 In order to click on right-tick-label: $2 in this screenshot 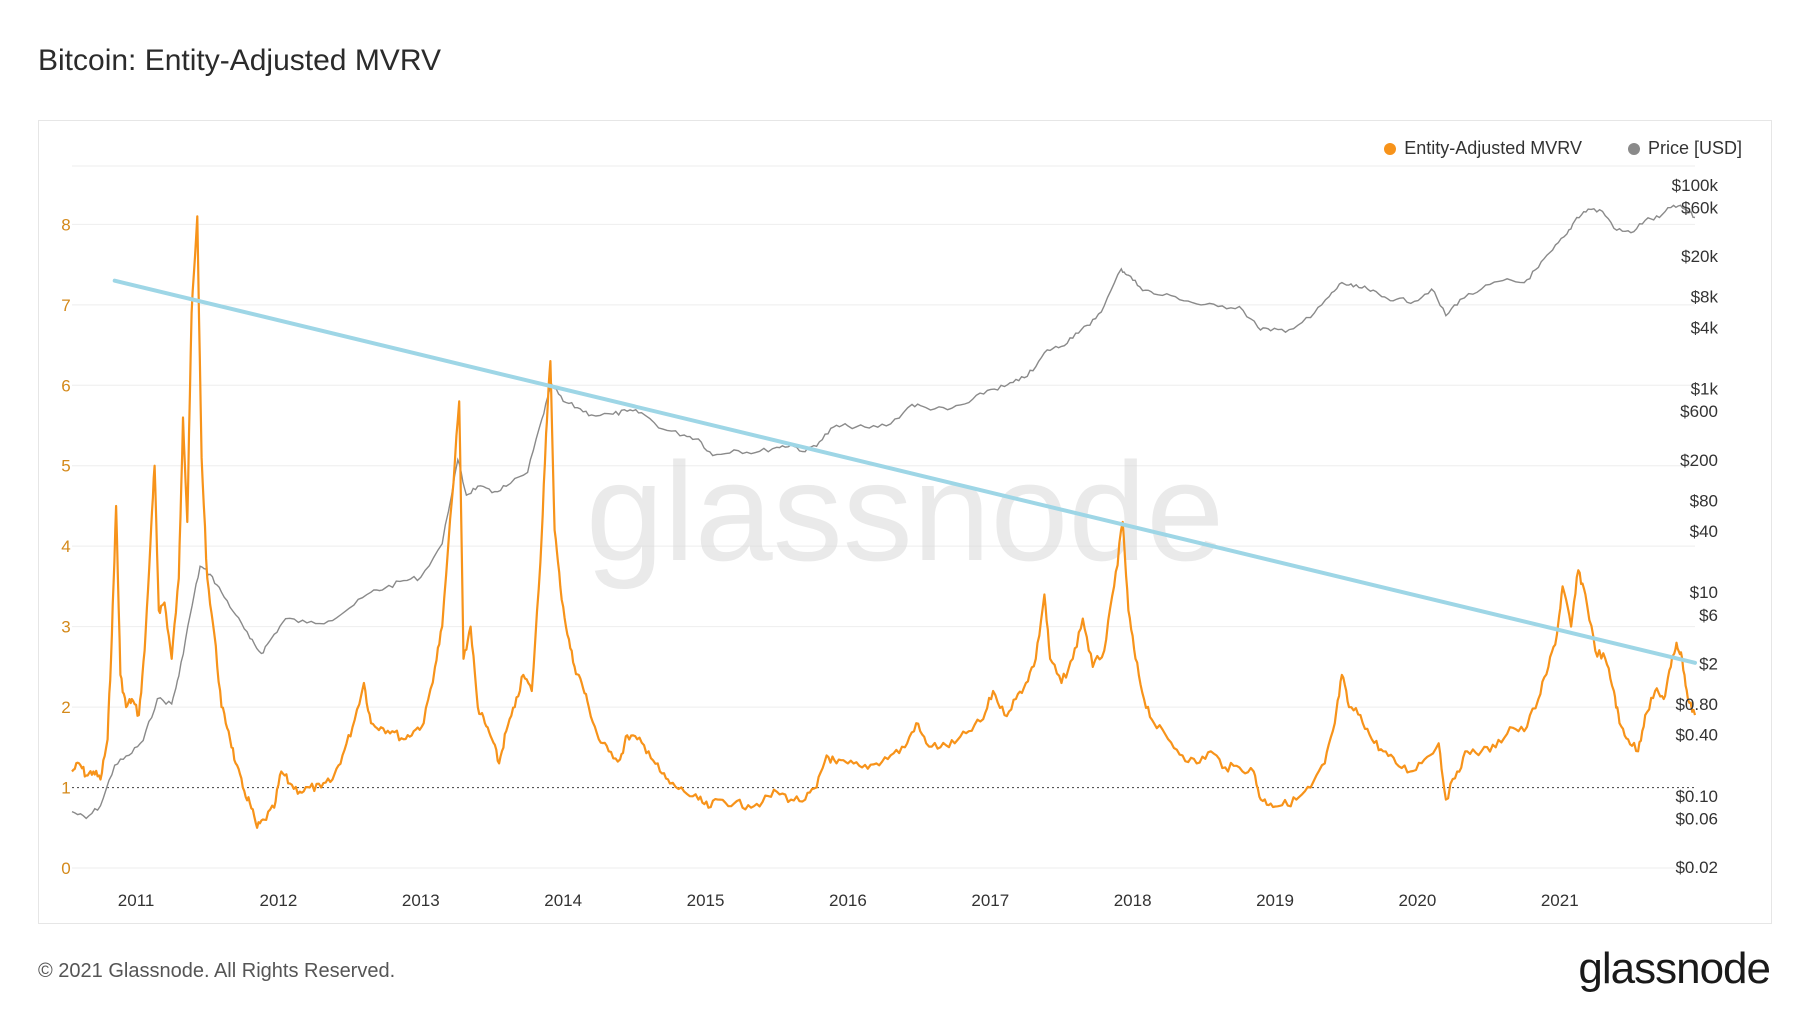, I will do `click(1708, 663)`.